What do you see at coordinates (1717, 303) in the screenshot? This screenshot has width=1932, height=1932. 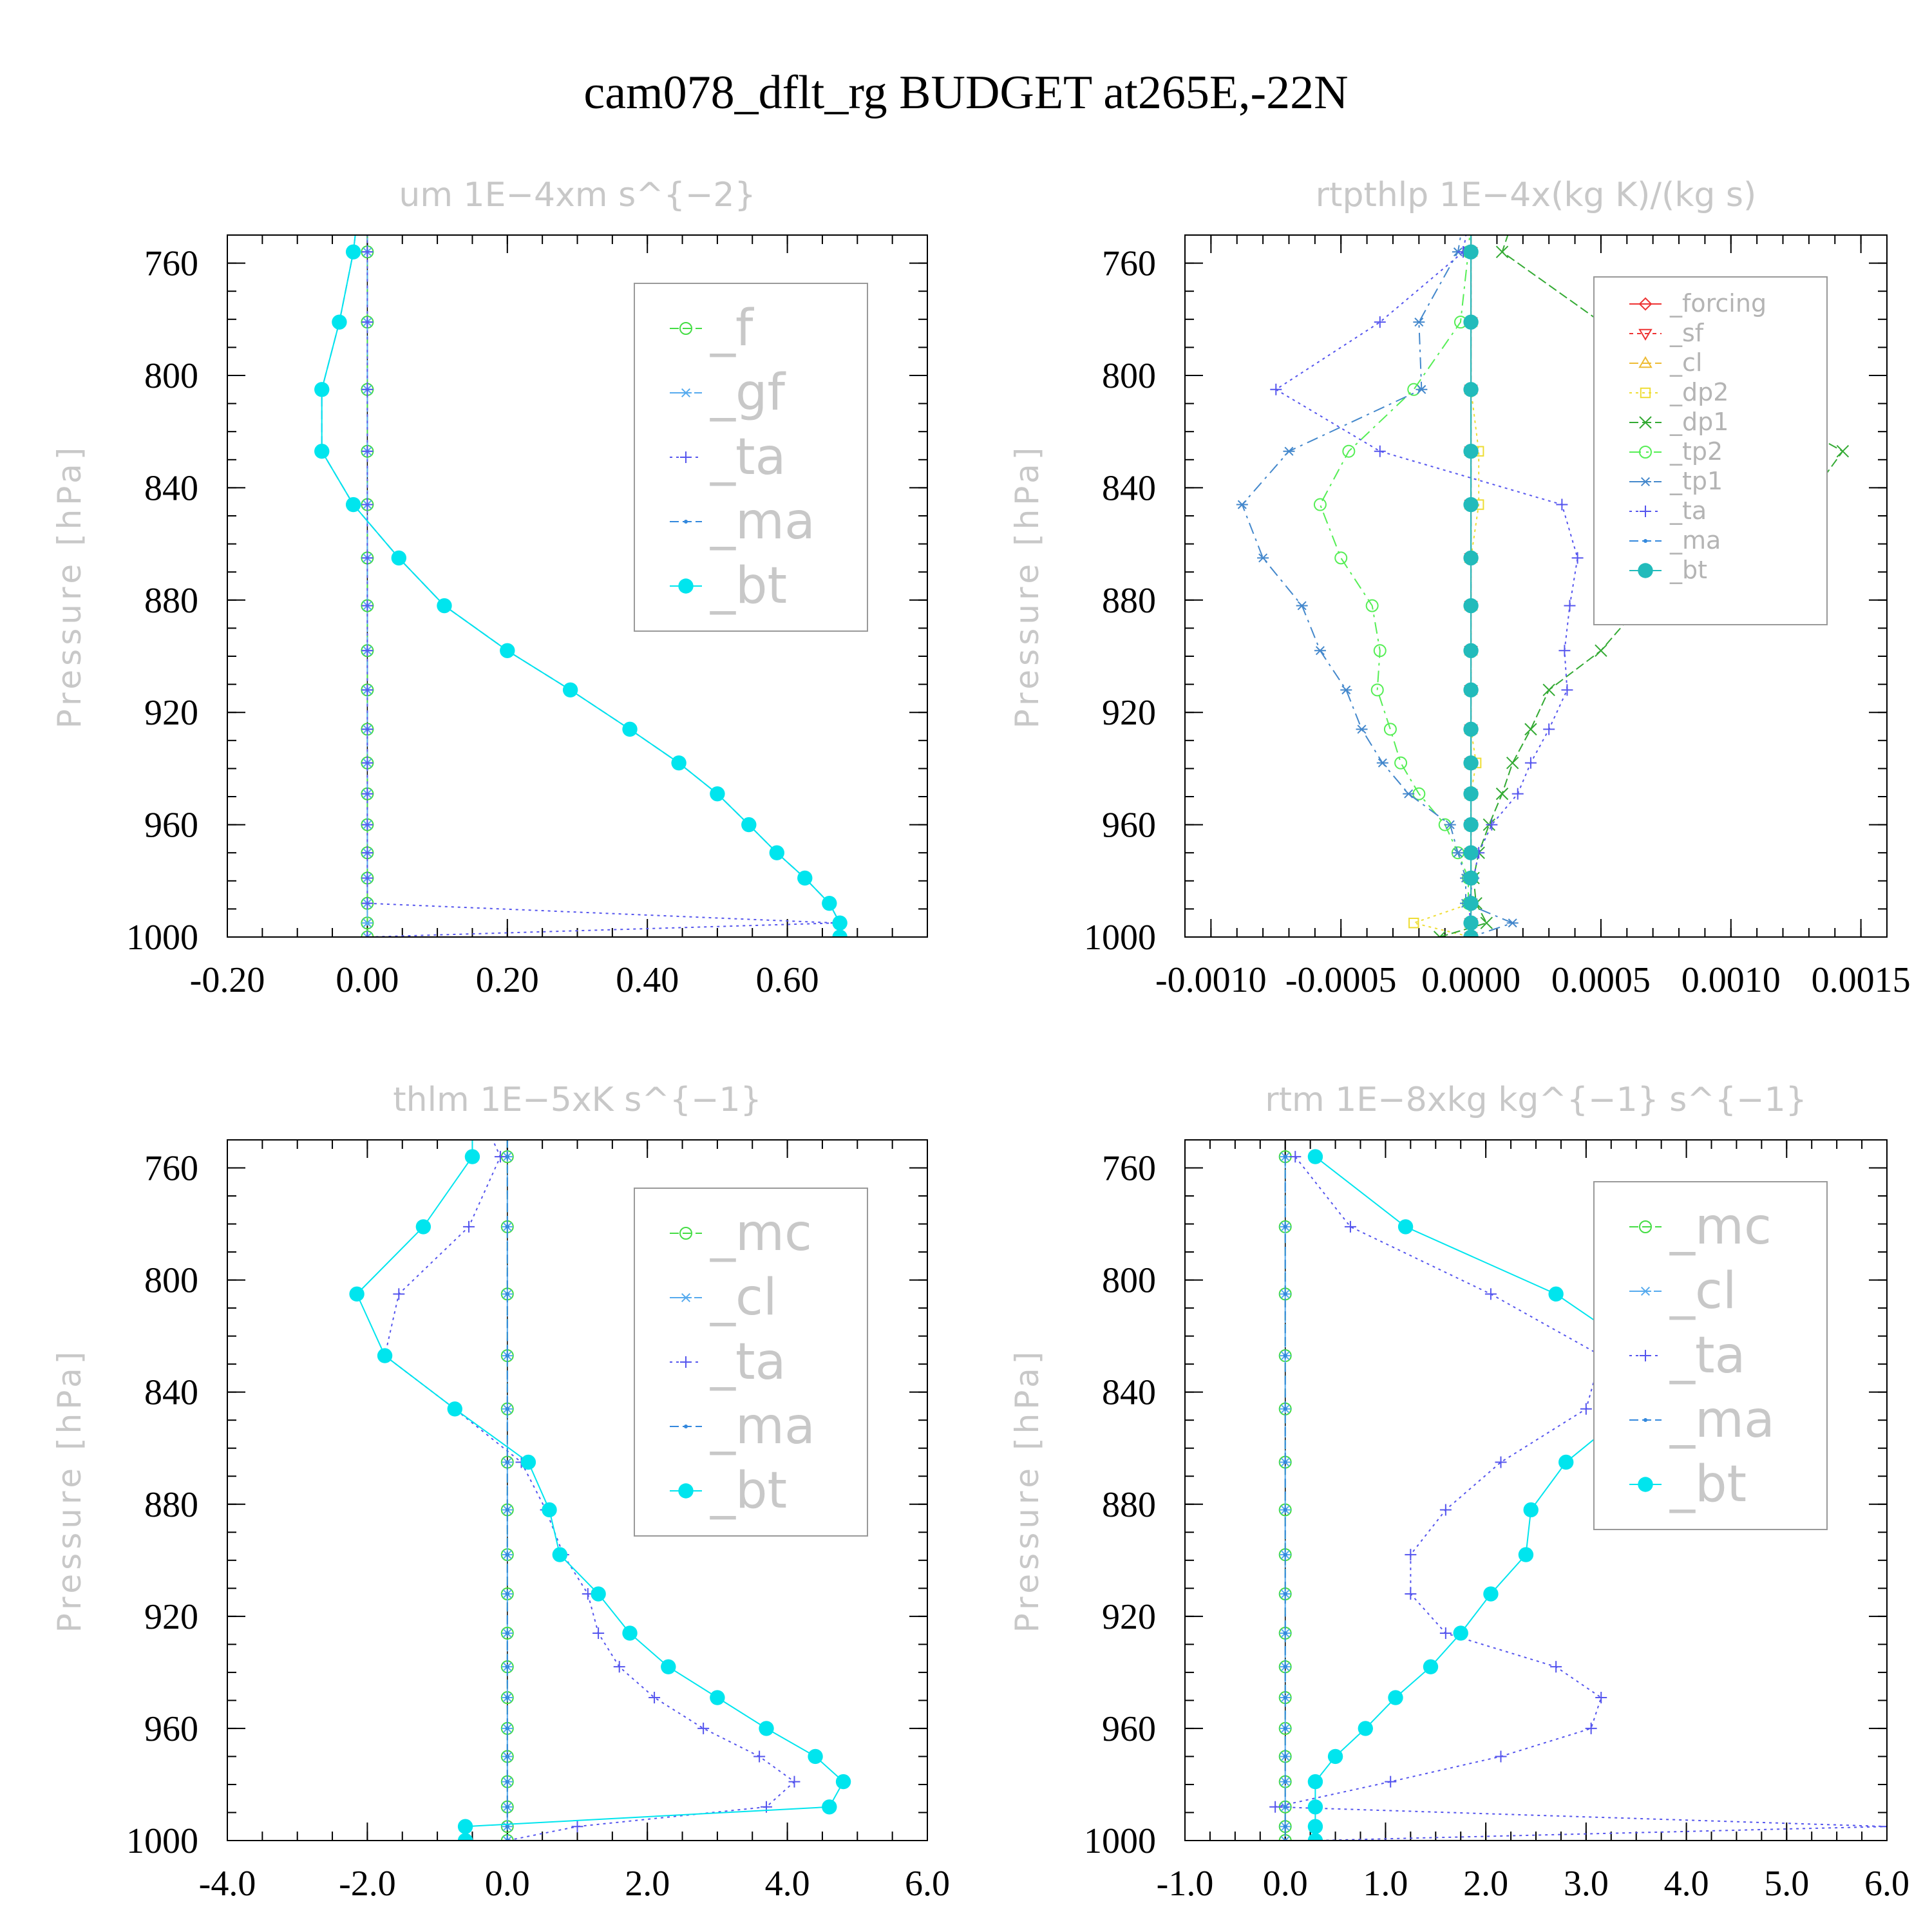 I see `legend-label: _forcing` at bounding box center [1717, 303].